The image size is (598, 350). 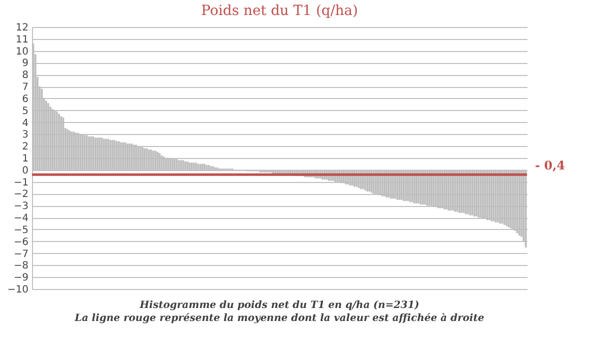 I want to click on y-tick-label: −7, so click(x=21, y=254).